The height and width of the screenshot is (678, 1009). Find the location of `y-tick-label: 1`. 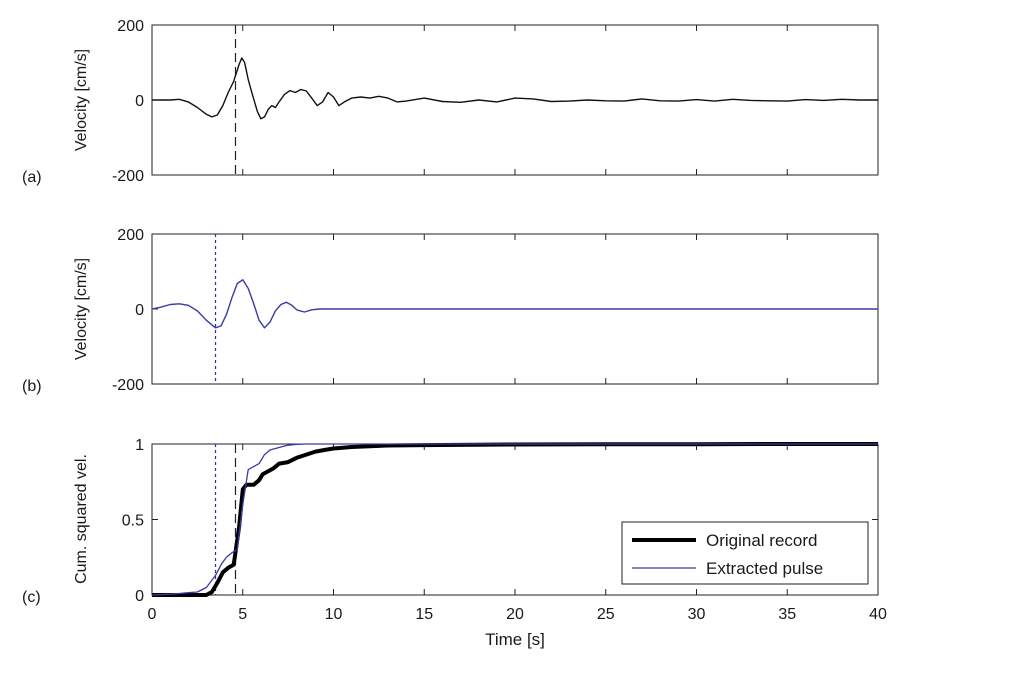

y-tick-label: 1 is located at coordinates (139, 445).